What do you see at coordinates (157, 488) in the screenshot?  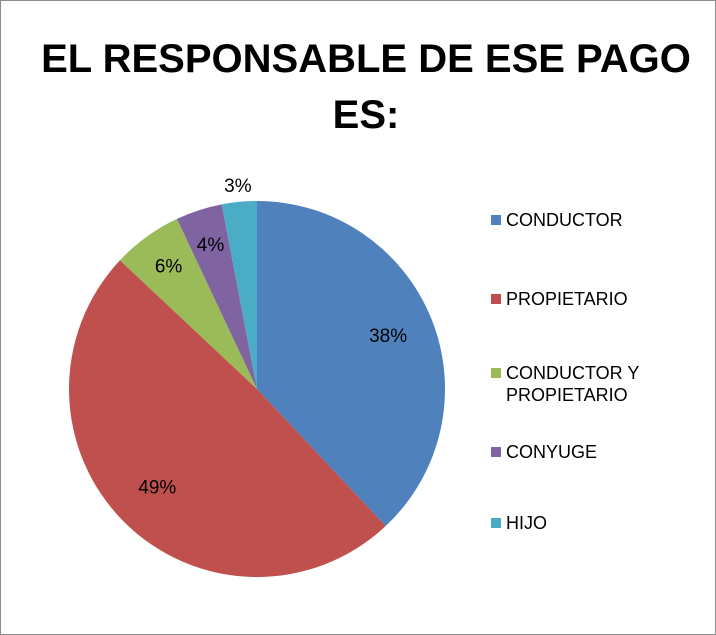 I see `data-label: 49%` at bounding box center [157, 488].